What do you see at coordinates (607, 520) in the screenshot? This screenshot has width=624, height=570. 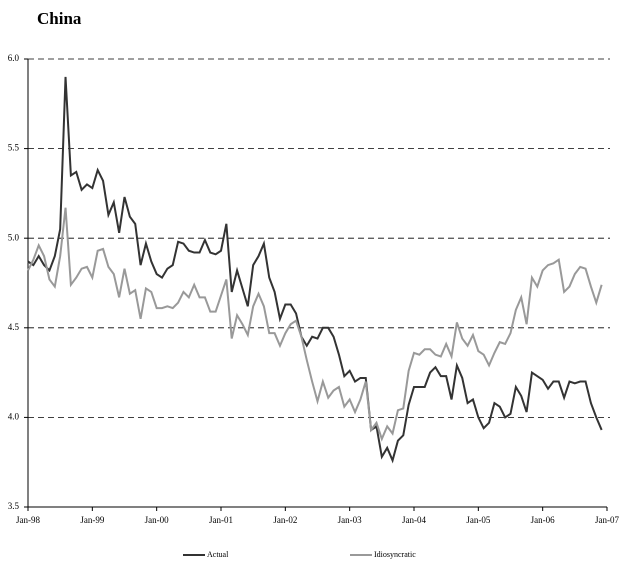 I see `x-tick-label: Jan-07` at bounding box center [607, 520].